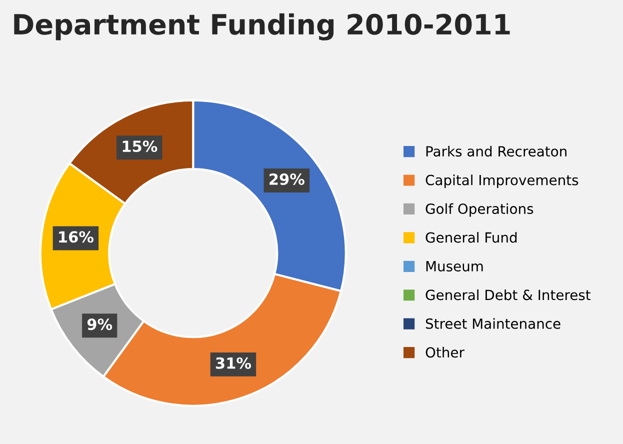 The height and width of the screenshot is (444, 623). I want to click on chart-title: Department Funding 2010-2011, so click(262, 26).